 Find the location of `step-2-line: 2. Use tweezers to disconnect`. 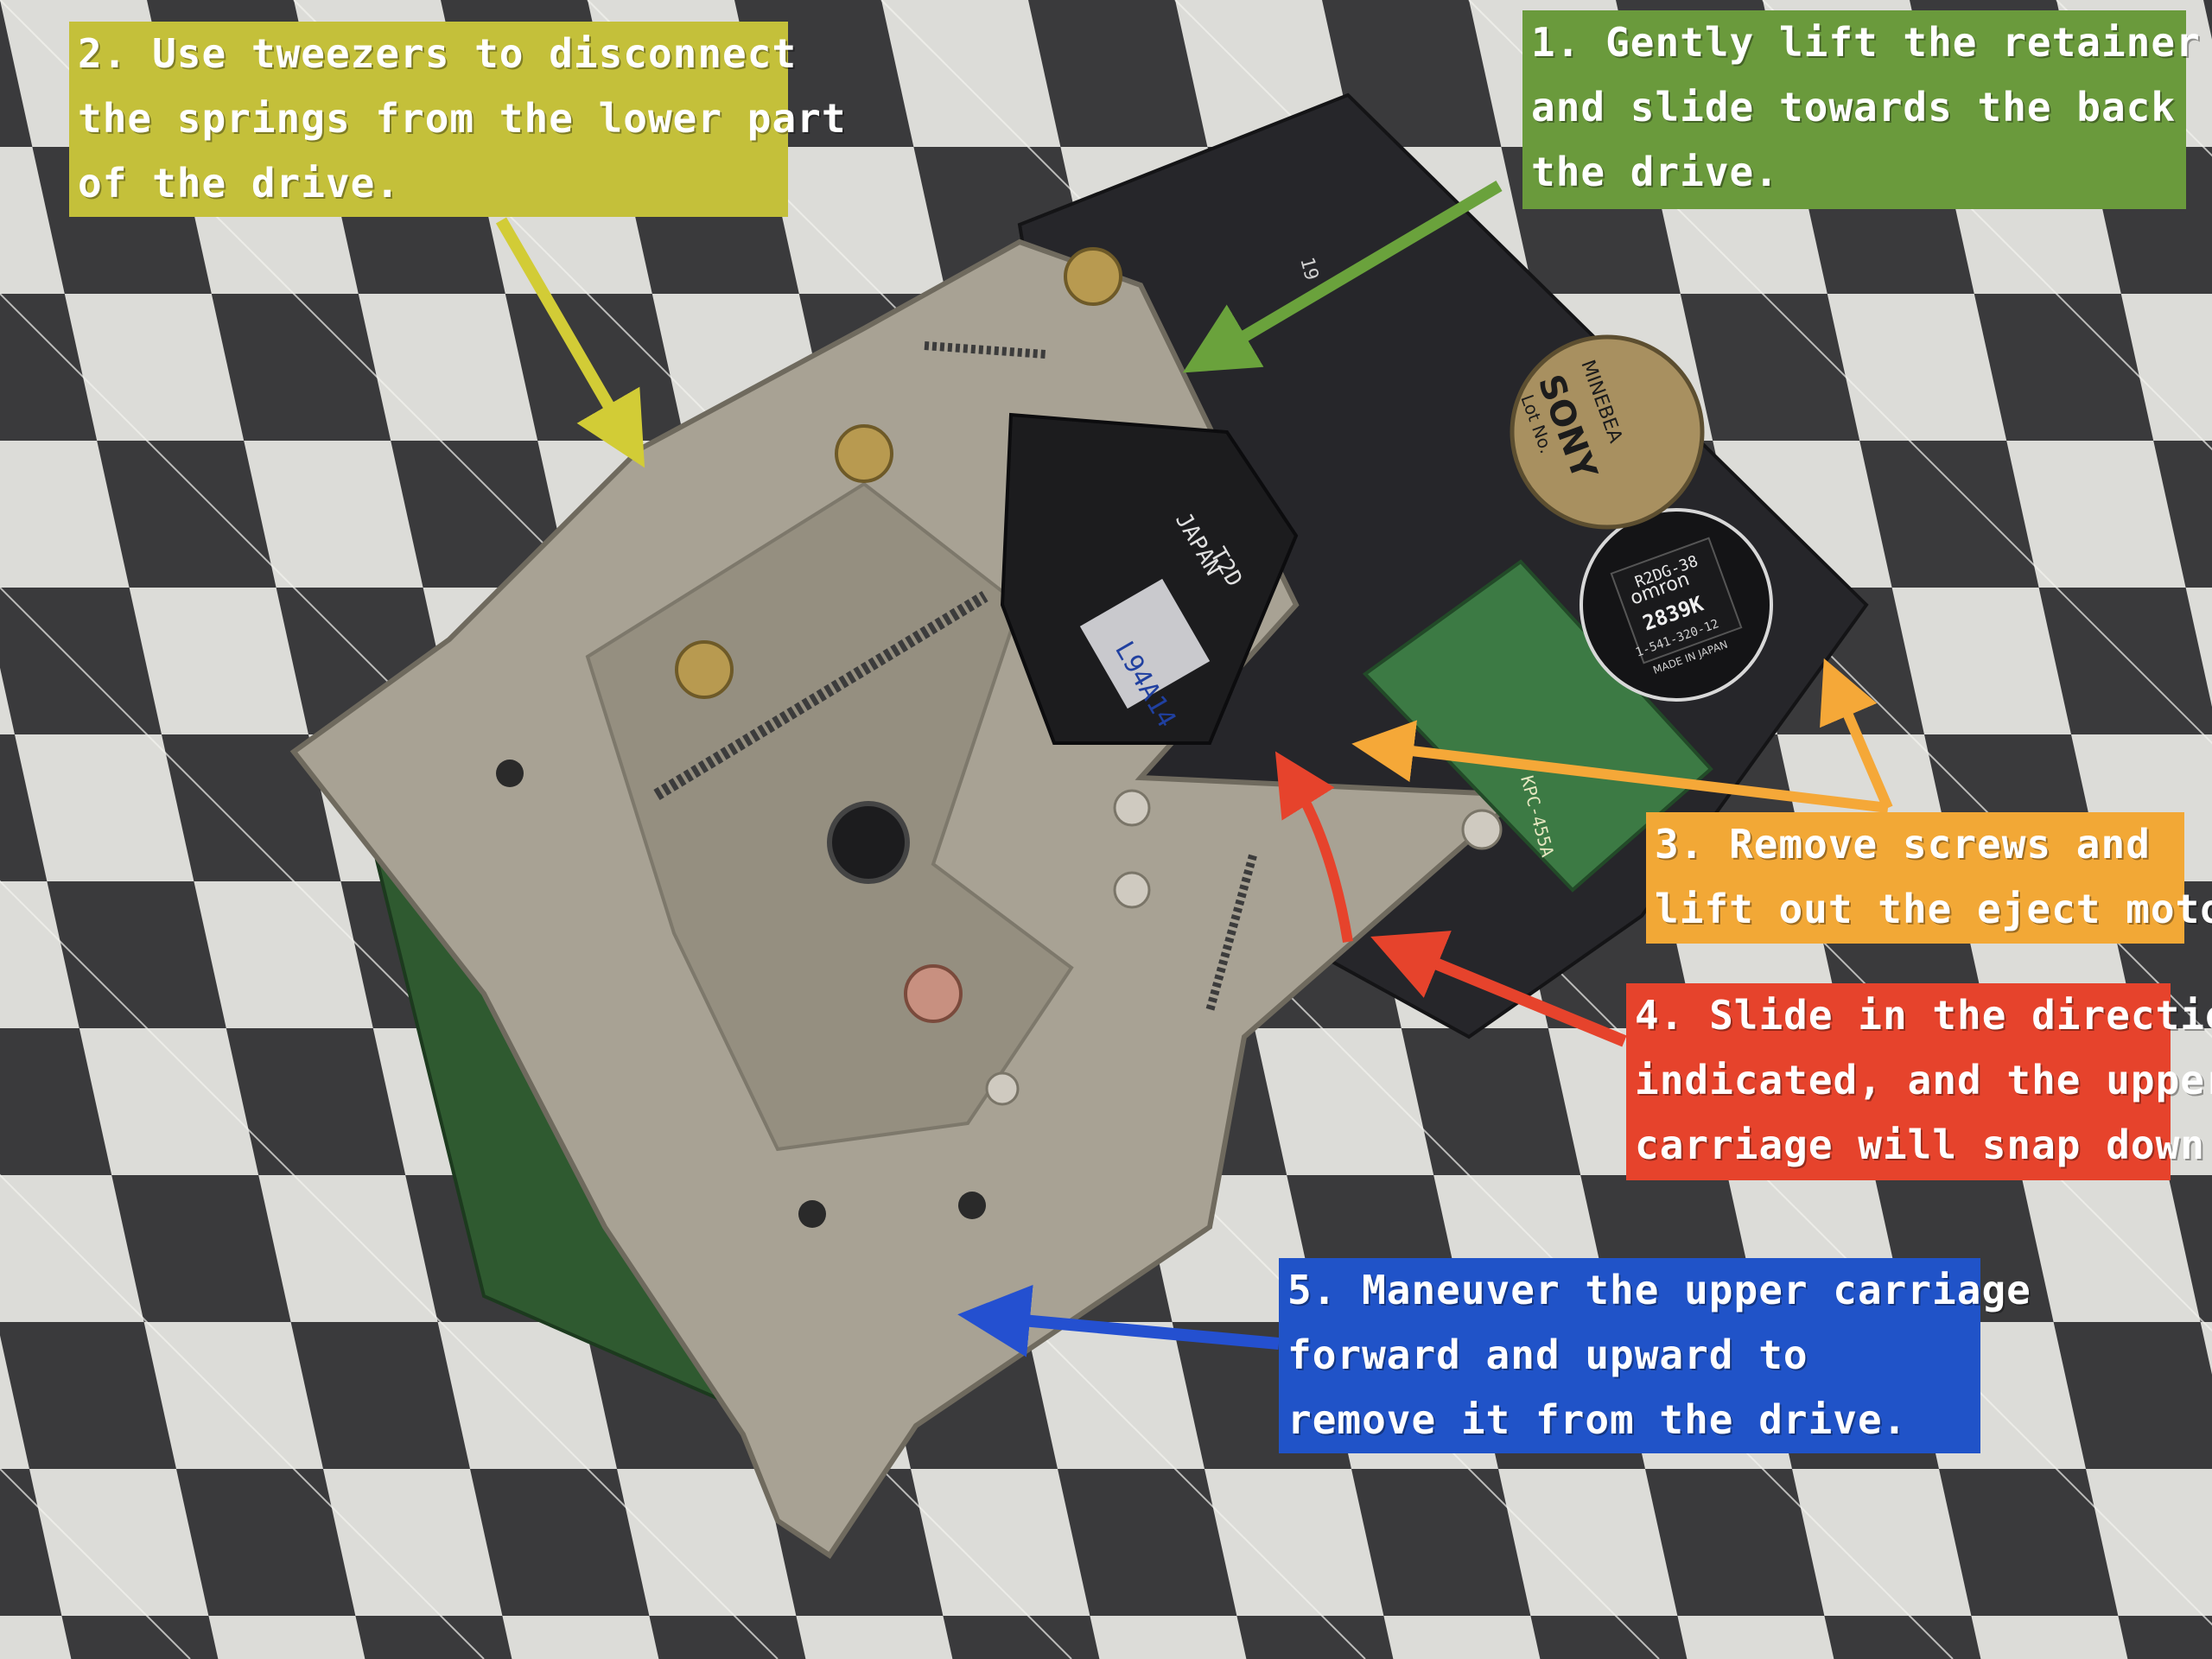

step-2-line: 2. Use tweezers to disconnect is located at coordinates (438, 53).